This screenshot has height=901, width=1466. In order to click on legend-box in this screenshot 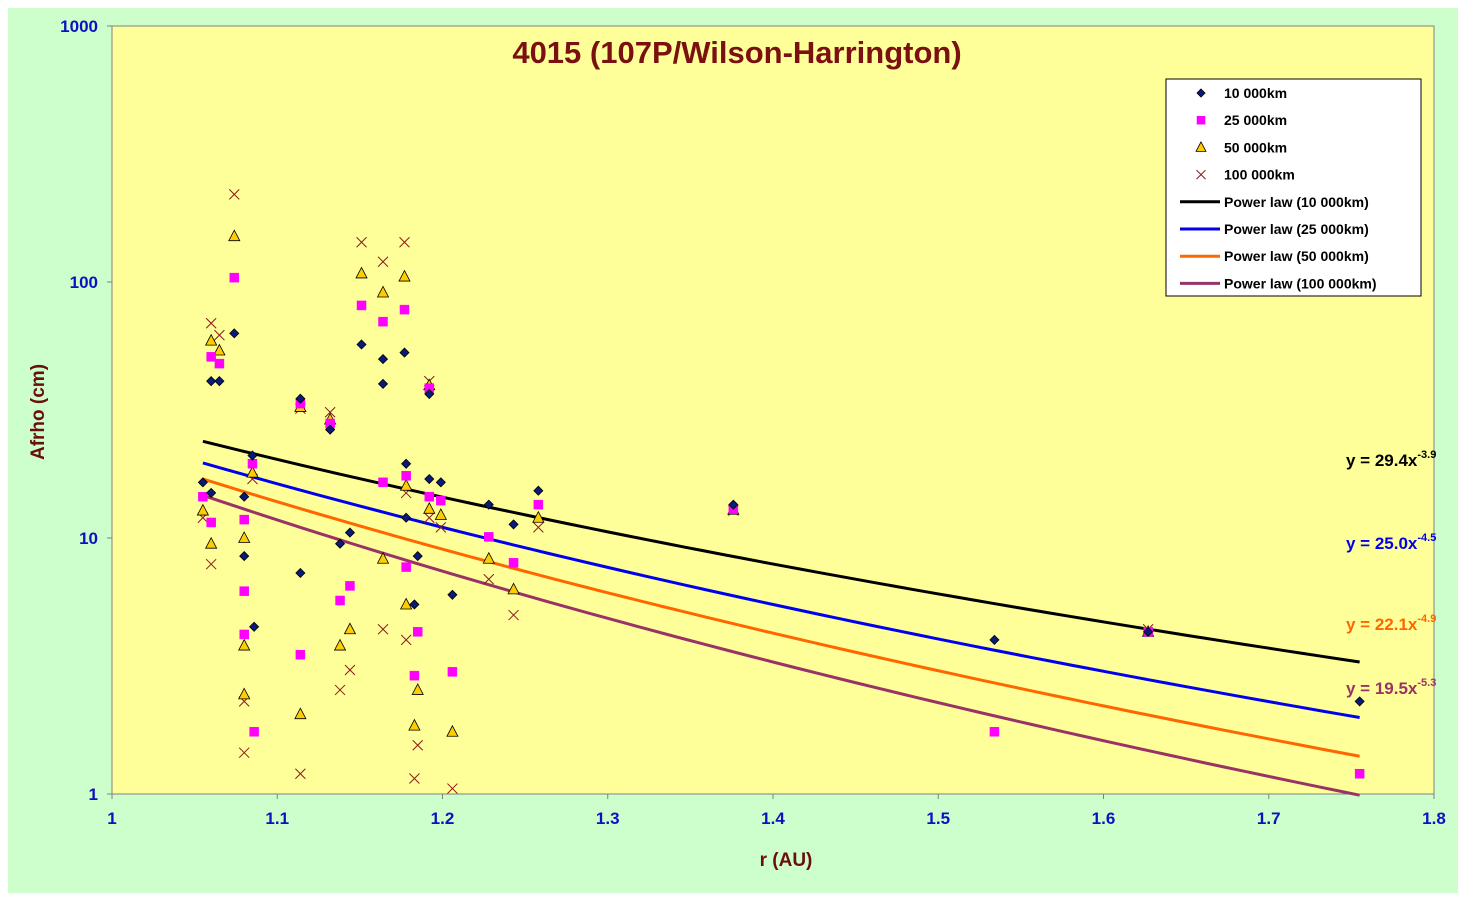, I will do `click(1293, 187)`.